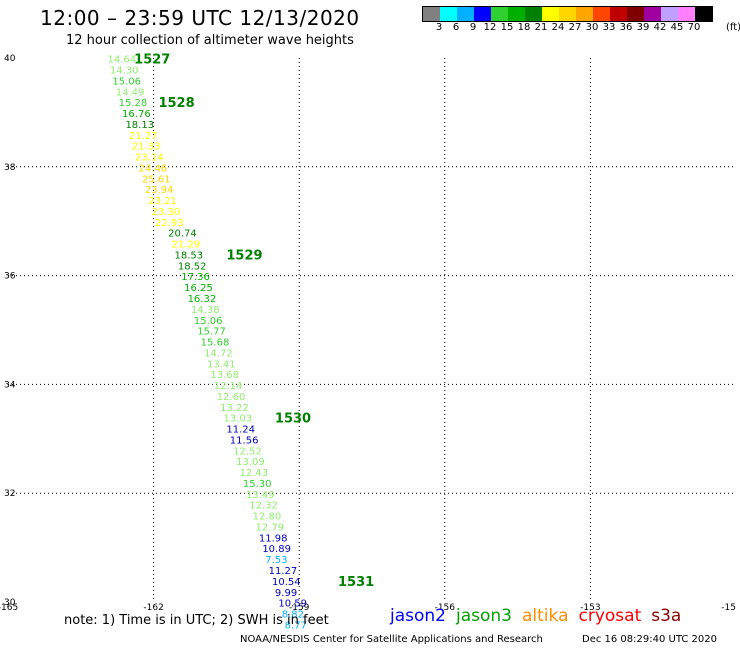 This screenshot has height=650, width=740. Describe the element at coordinates (677, 27) in the screenshot. I see `legend-tick-label: 45` at that location.